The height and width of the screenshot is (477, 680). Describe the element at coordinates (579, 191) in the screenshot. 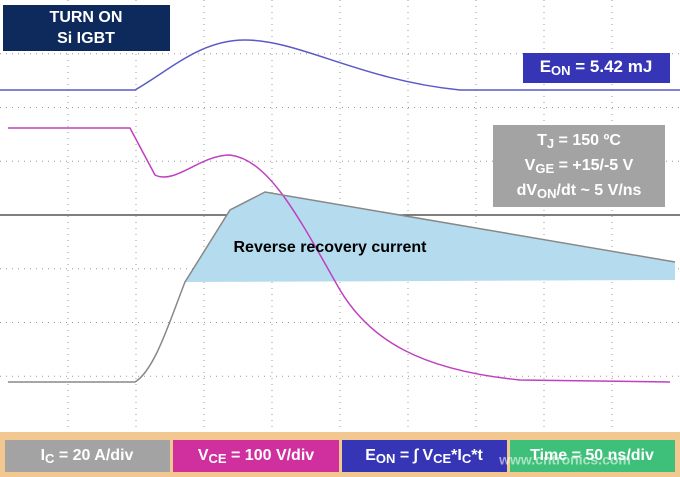

I see `condition: dVON/dt ~ 5 V/ns` at that location.